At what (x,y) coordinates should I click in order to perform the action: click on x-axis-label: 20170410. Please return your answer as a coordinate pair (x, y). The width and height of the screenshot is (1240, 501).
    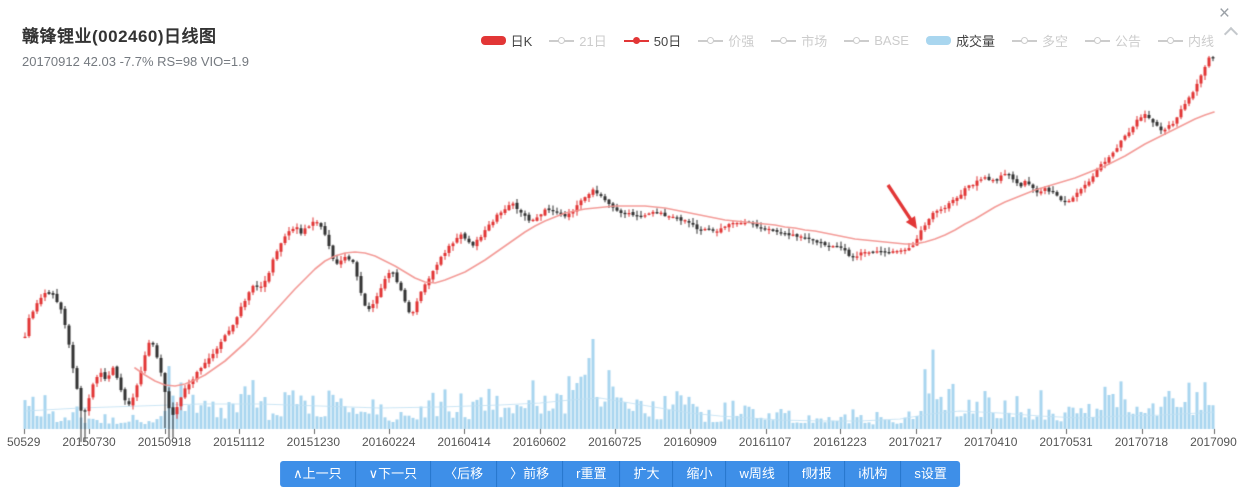
    Looking at the image, I should click on (990, 442).